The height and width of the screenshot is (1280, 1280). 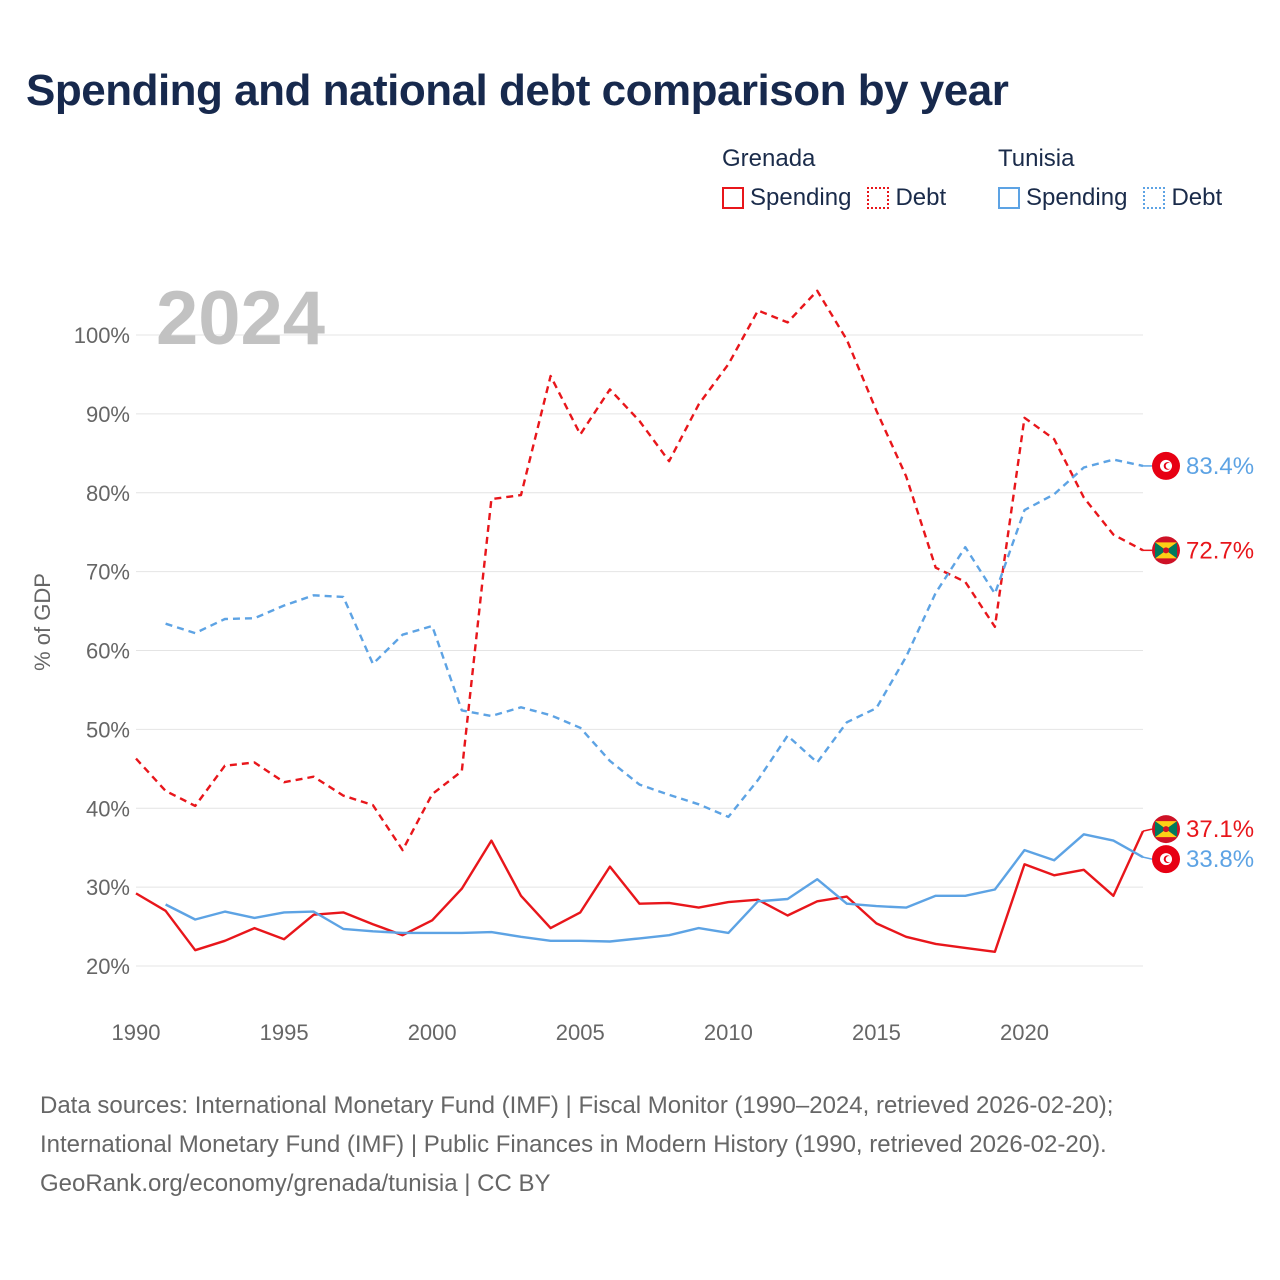 I want to click on legend-group-tunisia: Tunisia Spending Debt, so click(x=1110, y=181).